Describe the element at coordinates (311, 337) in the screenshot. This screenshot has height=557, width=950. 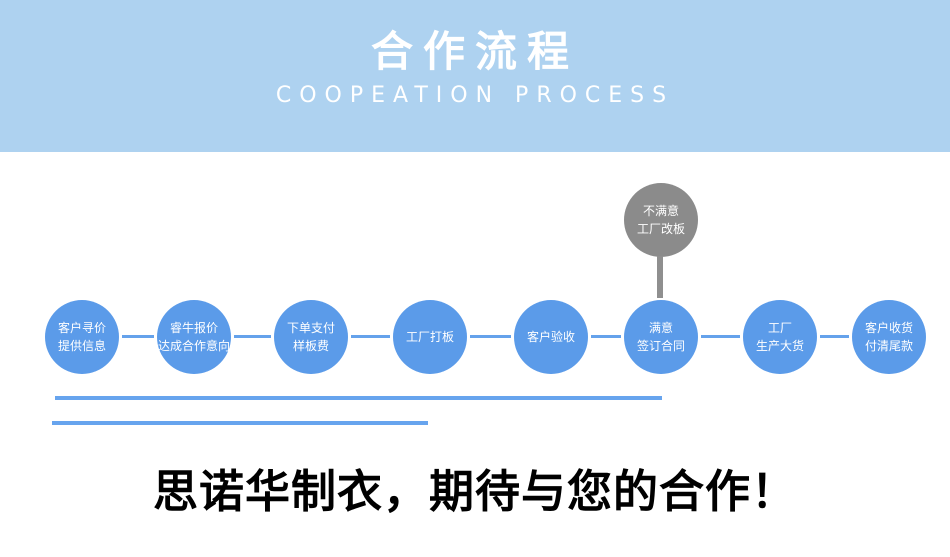
I see `flow-step-order-payment: 下单支付 样板费` at that location.